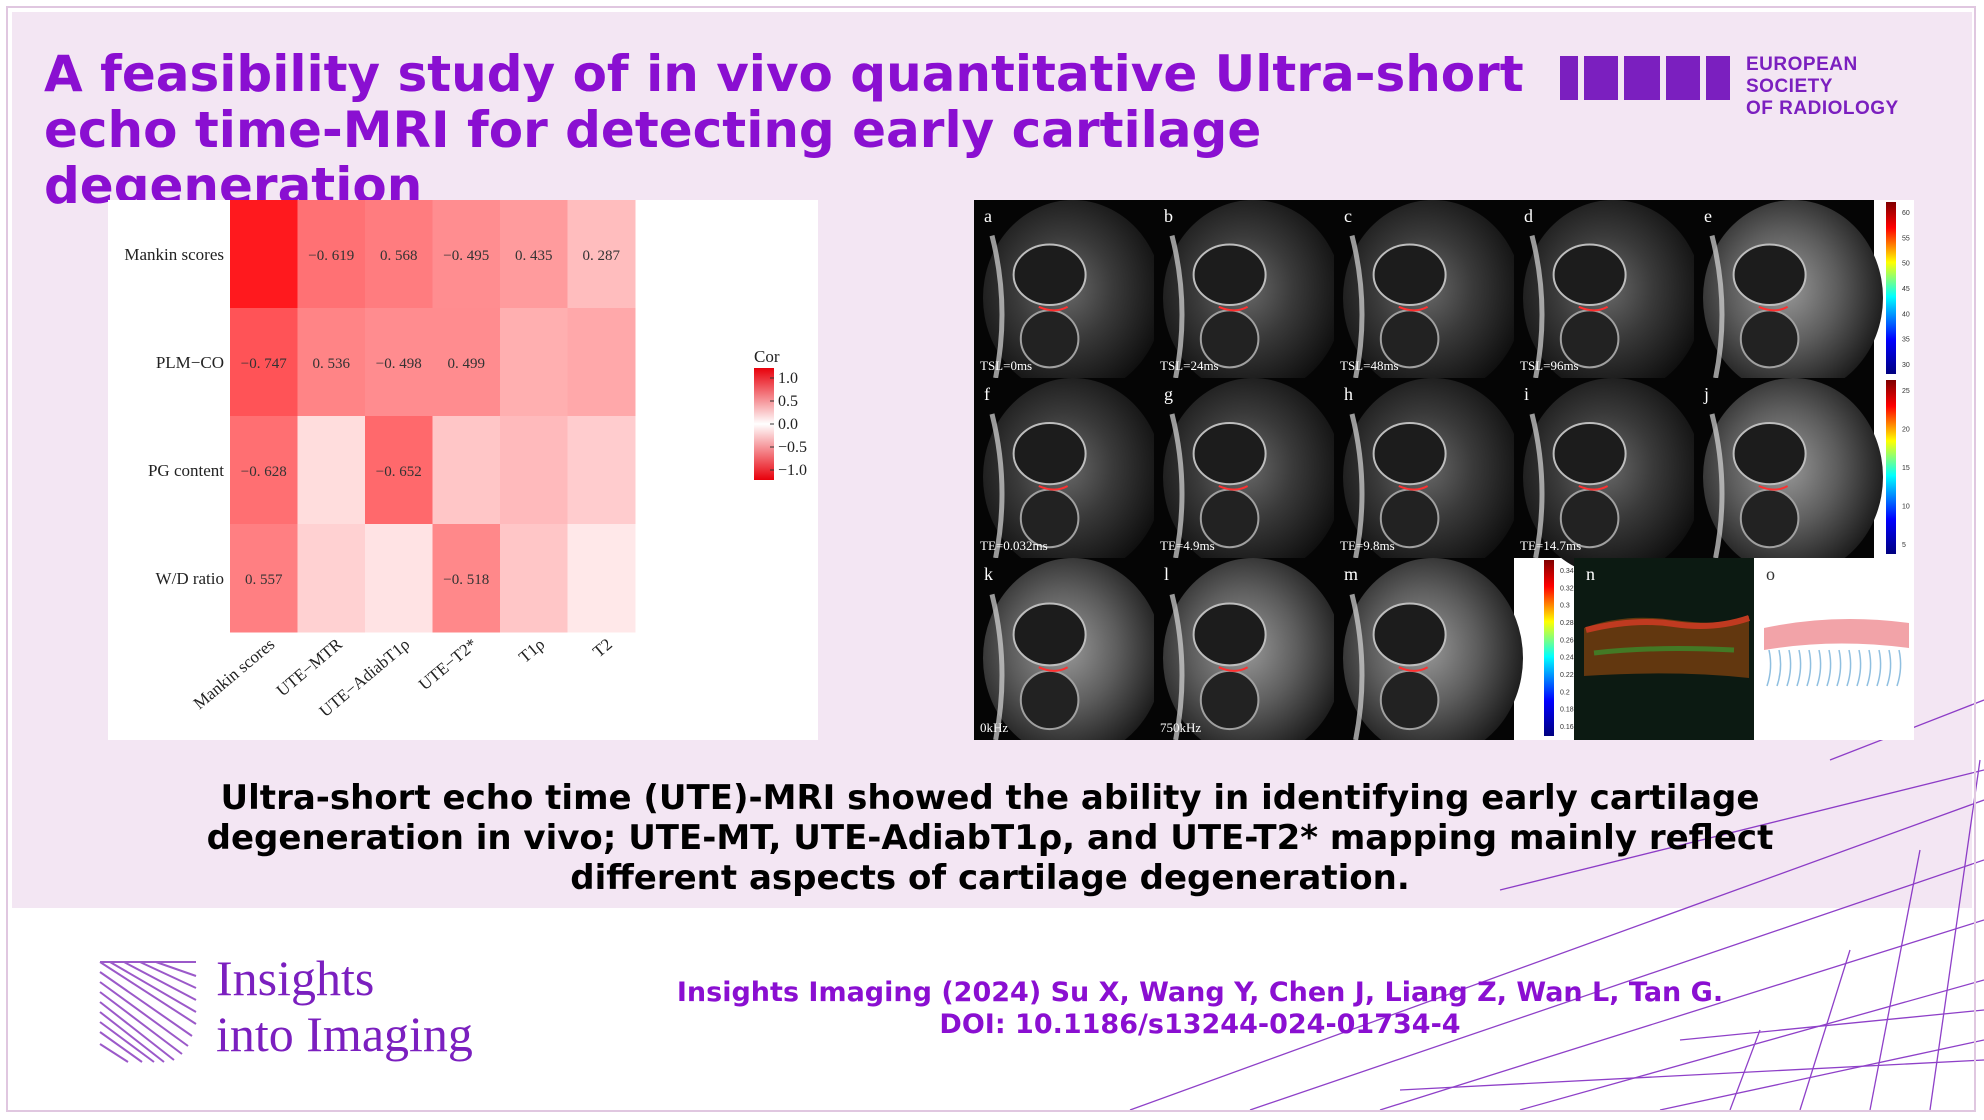 This screenshot has width=1984, height=1120. Describe the element at coordinates (1567, 640) in the screenshot. I see `mri-colorbar-tick: 0.26` at that location.